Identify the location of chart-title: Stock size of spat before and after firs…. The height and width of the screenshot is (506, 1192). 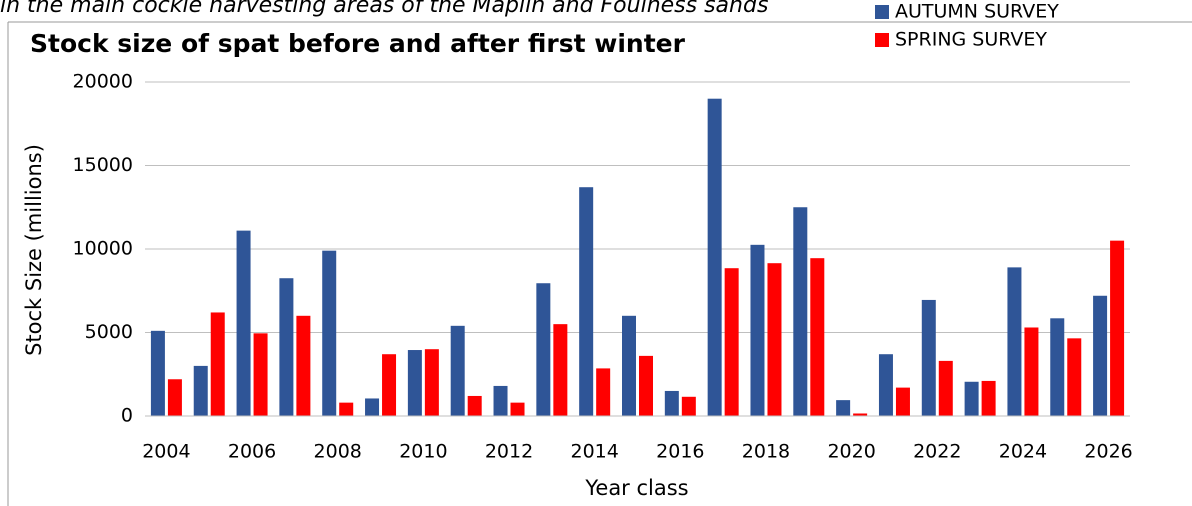
(358, 43).